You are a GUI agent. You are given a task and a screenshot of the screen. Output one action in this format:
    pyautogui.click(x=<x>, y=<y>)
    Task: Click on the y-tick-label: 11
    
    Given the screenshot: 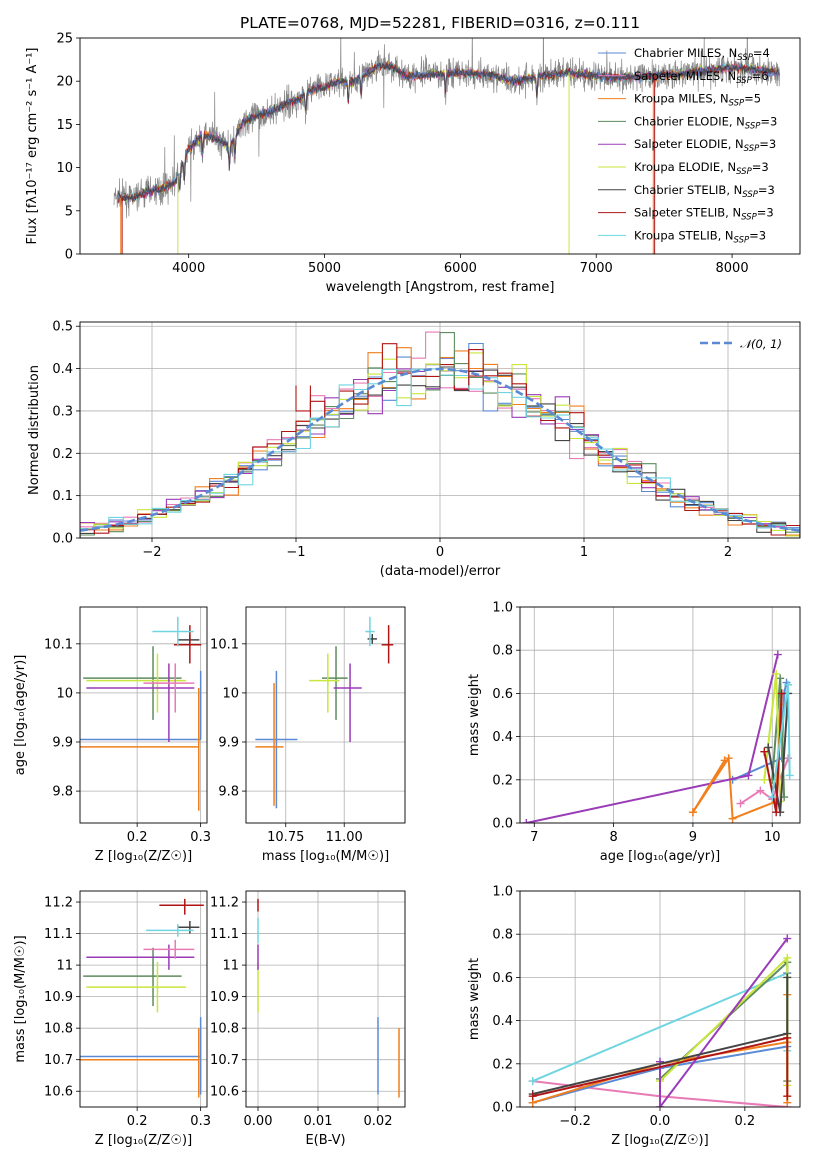 What is the action you would take?
    pyautogui.click(x=64, y=966)
    